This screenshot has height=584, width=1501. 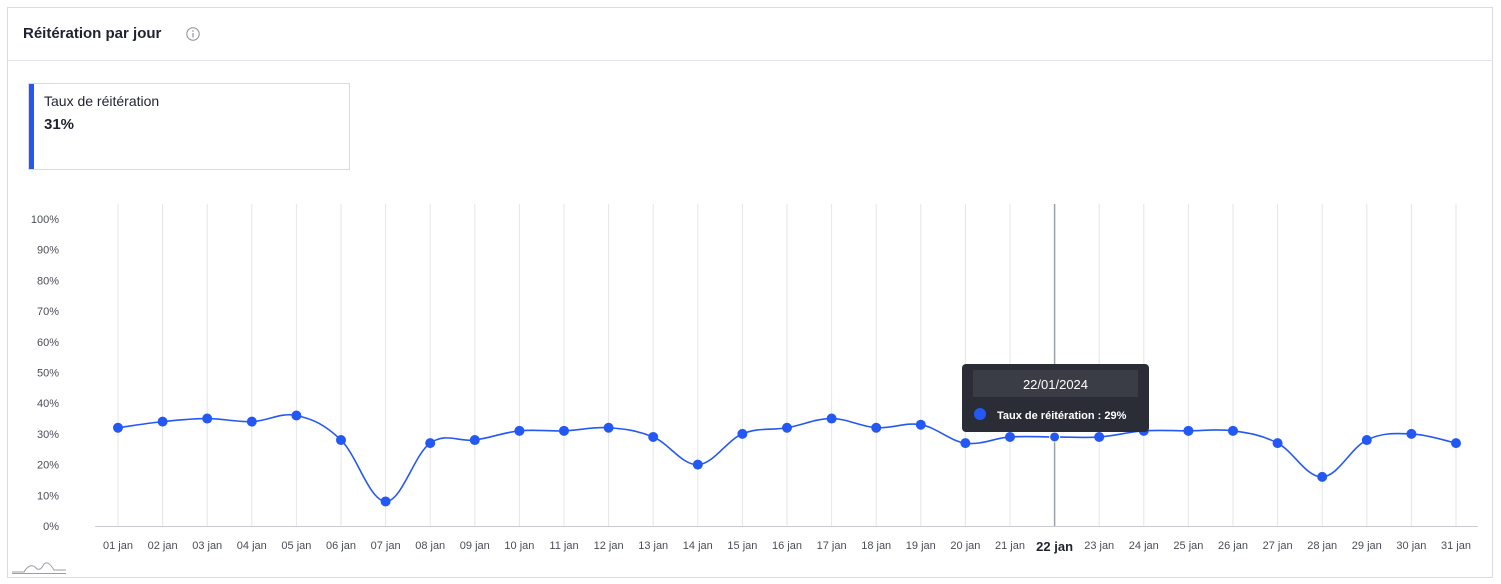 I want to click on y-tick-label: 10%, so click(x=48, y=496).